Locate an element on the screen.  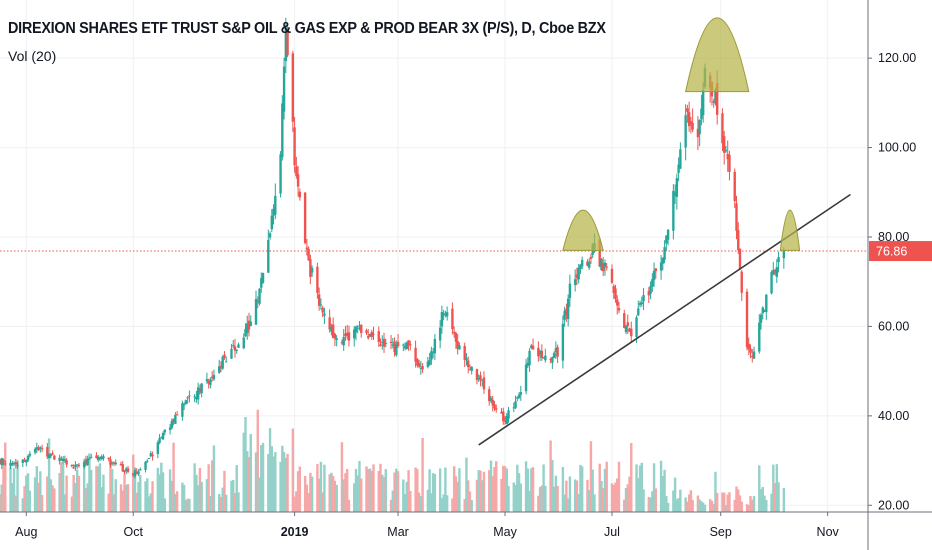
y-tick-label: 20.00 is located at coordinates (893, 505).